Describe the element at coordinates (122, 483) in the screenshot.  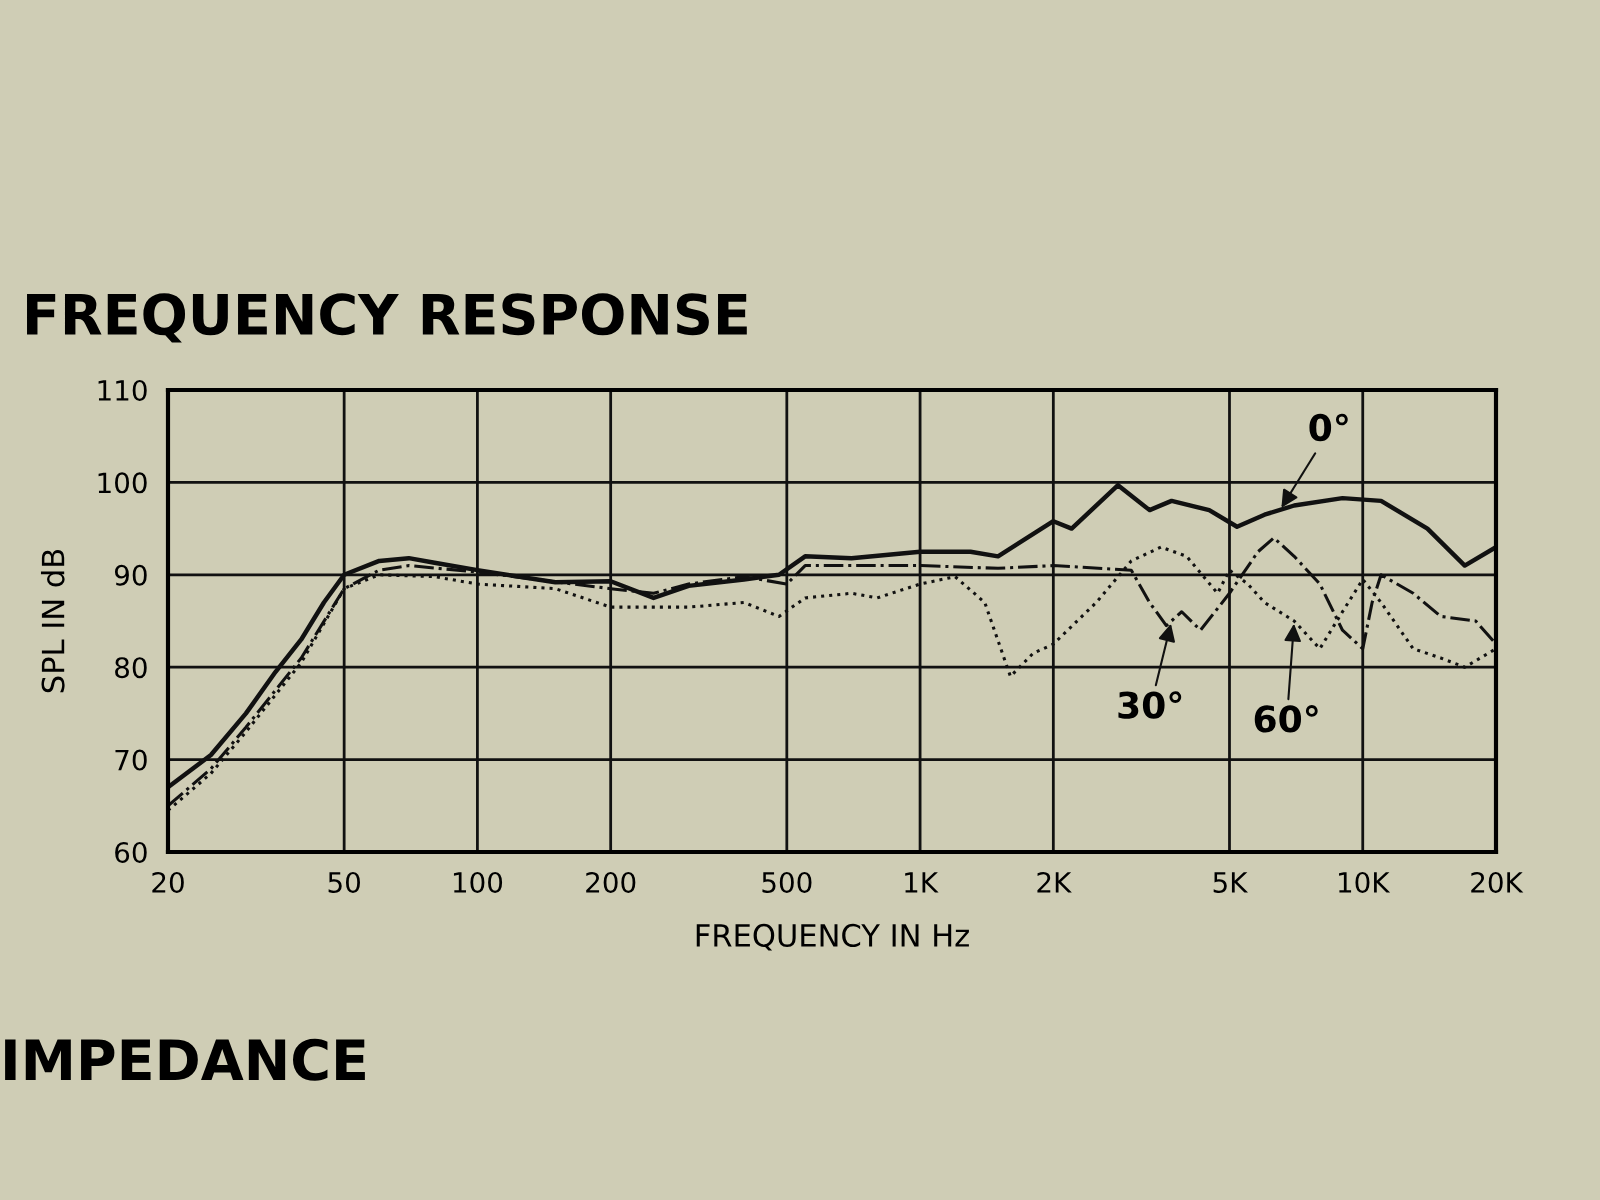
I see `y-tick-label: 100` at that location.